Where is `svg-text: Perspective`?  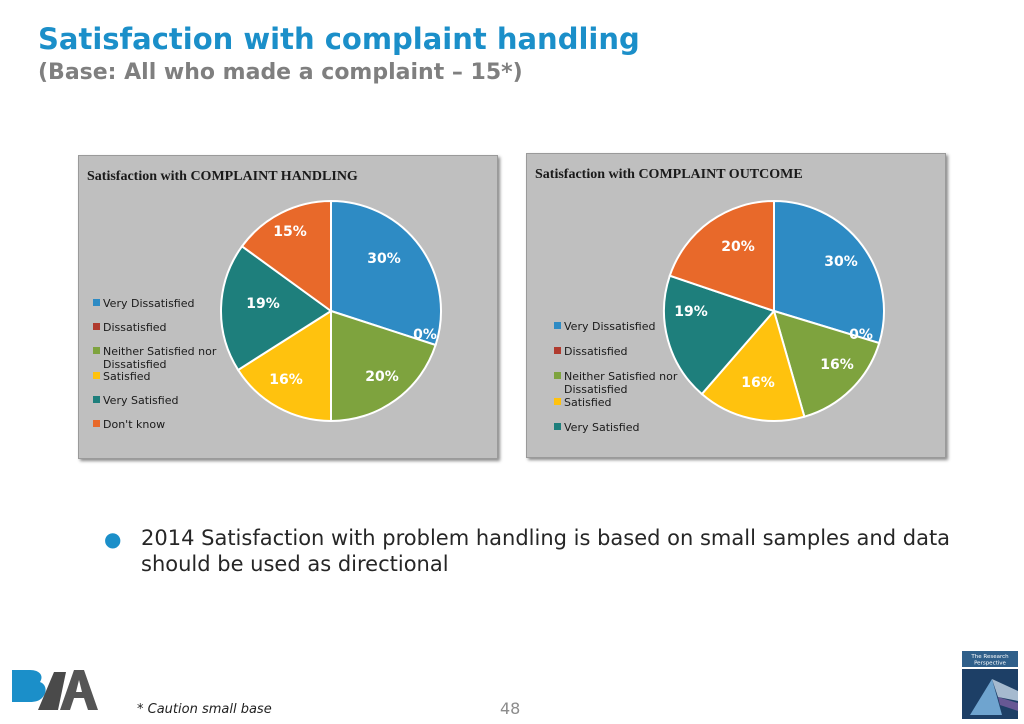
svg-text: Perspective is located at coordinates (990, 664).